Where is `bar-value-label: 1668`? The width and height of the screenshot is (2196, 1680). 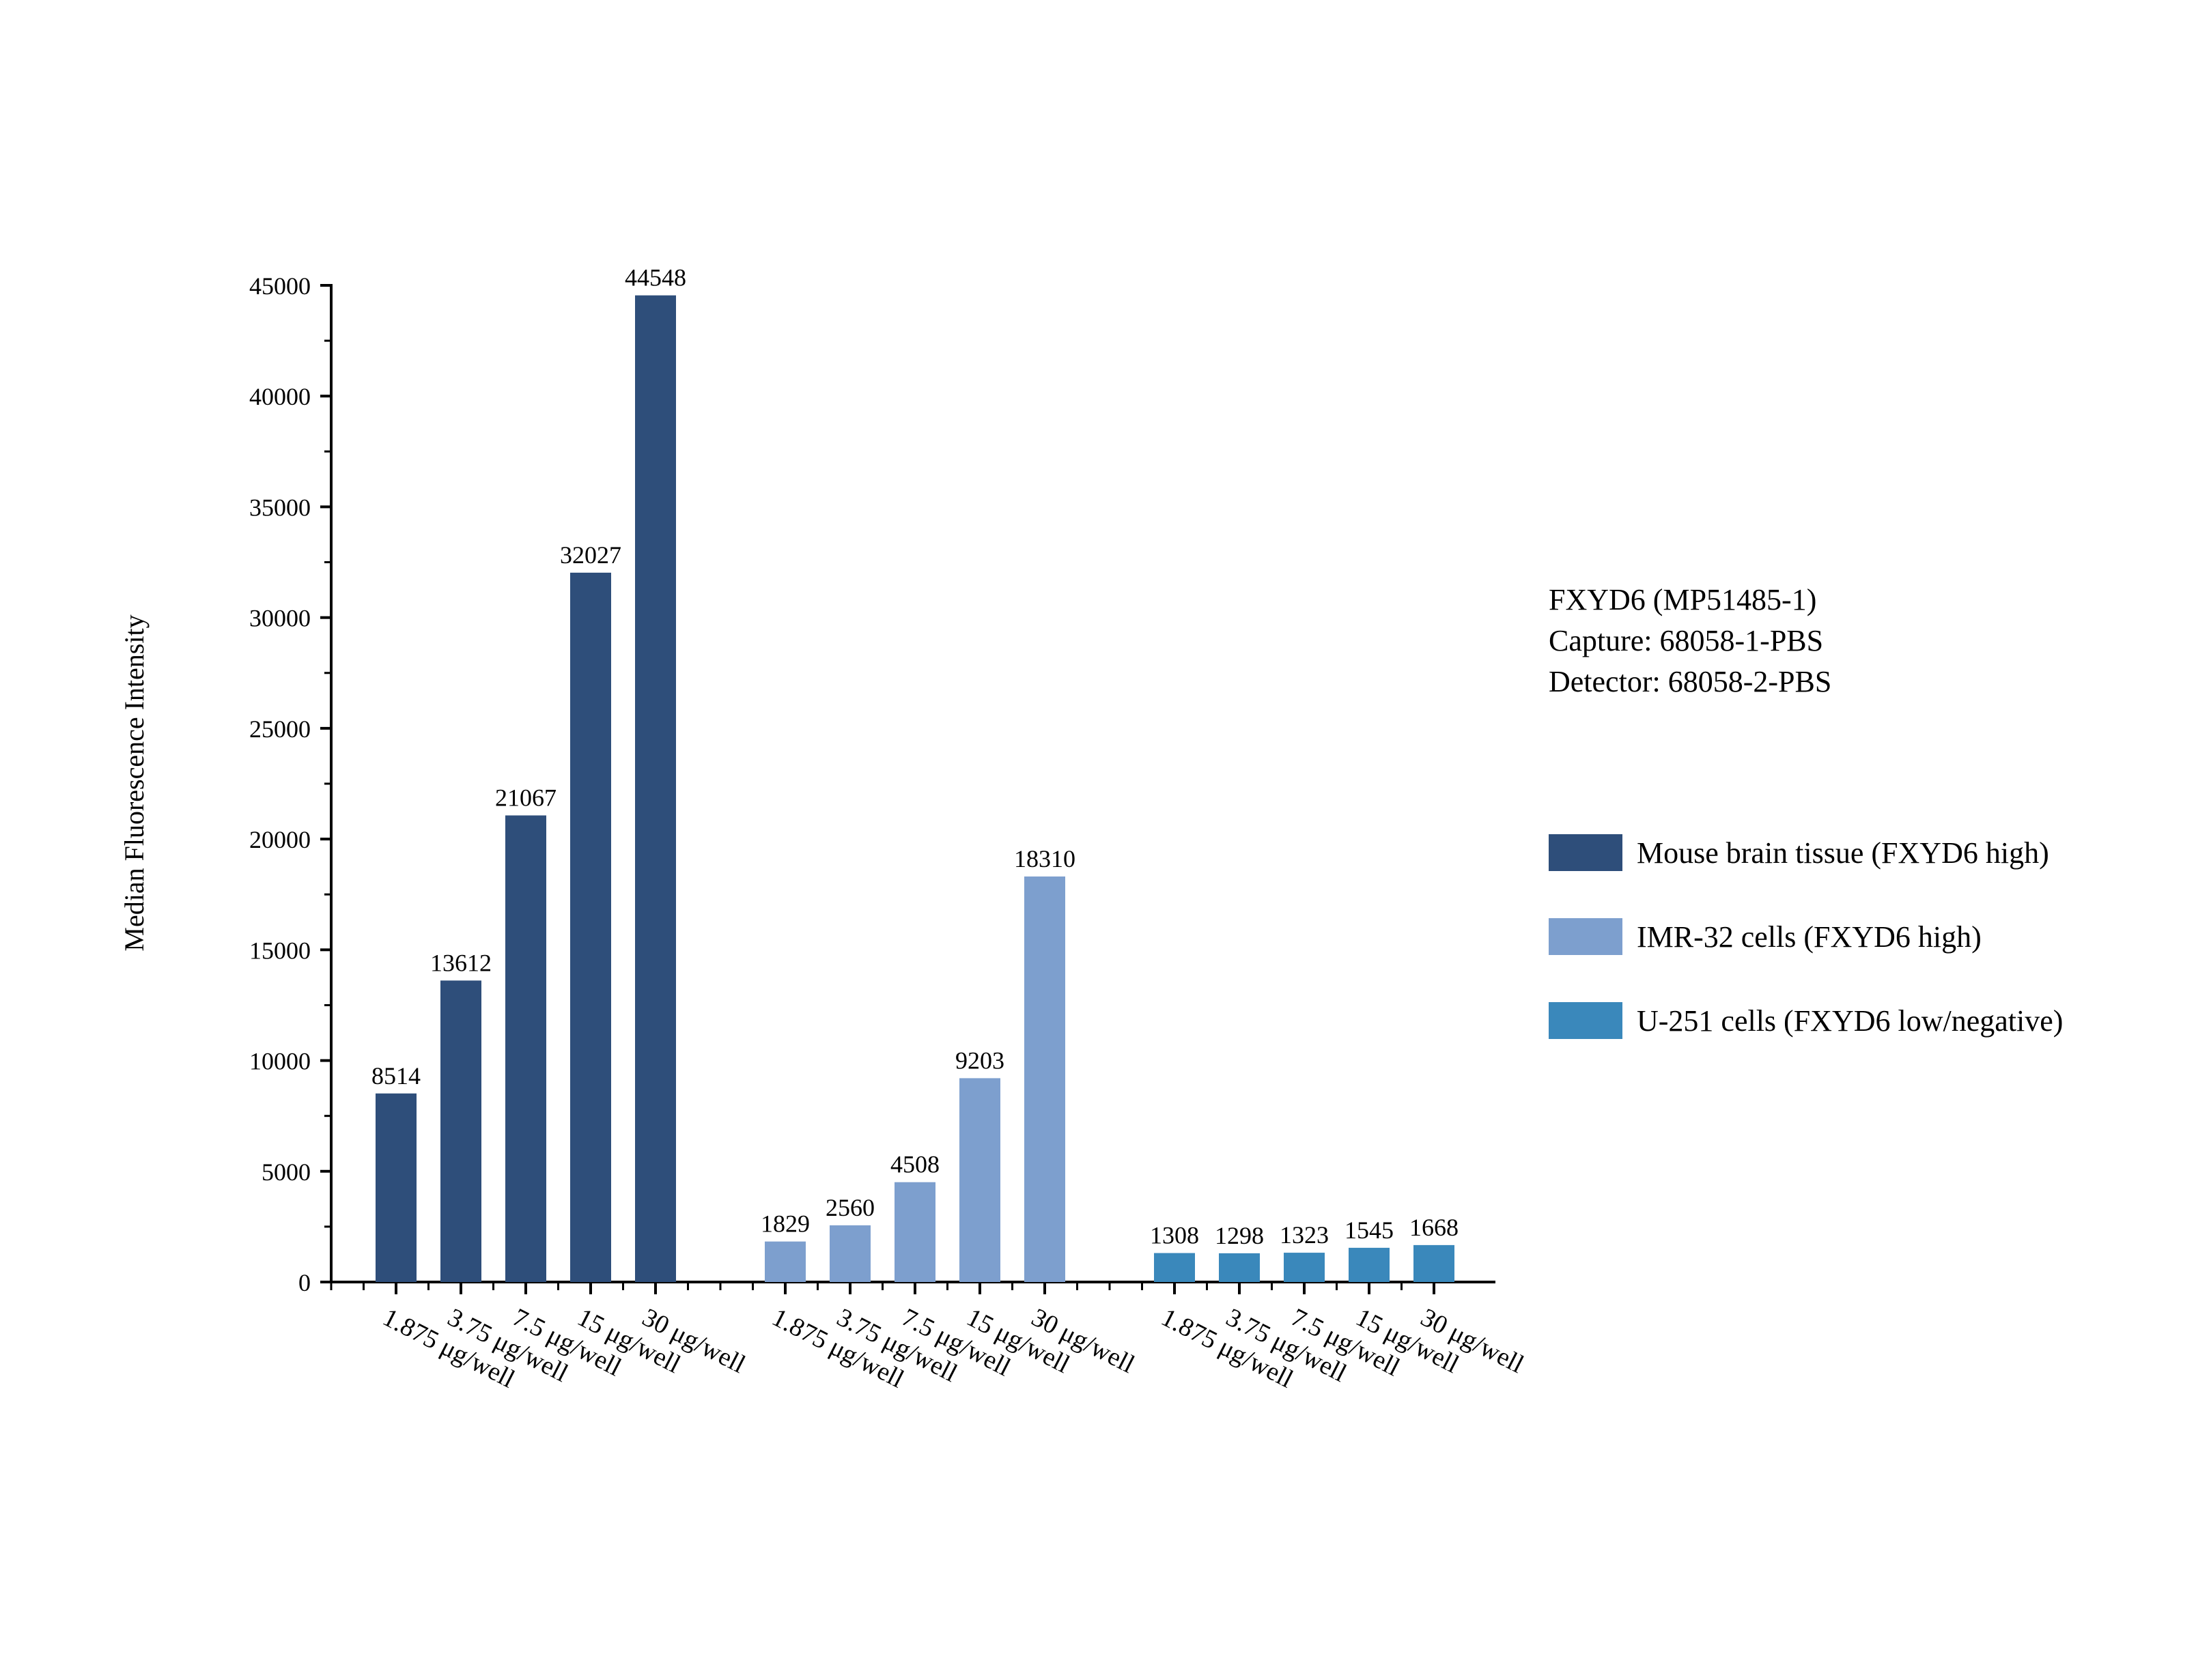
bar-value-label: 1668 is located at coordinates (1434, 1227).